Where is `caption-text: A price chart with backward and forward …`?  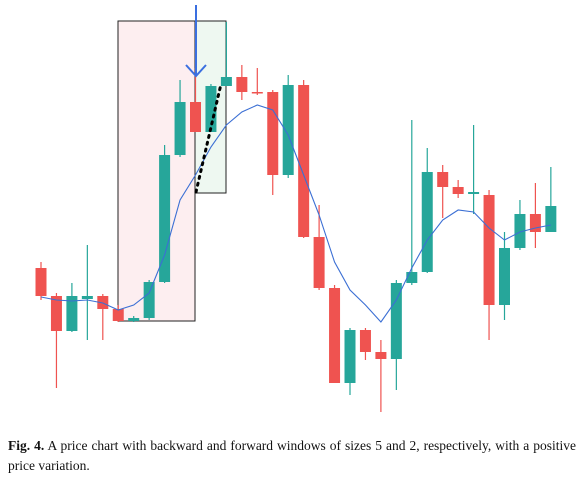 caption-text: A price chart with backward and forward … is located at coordinates (292, 455).